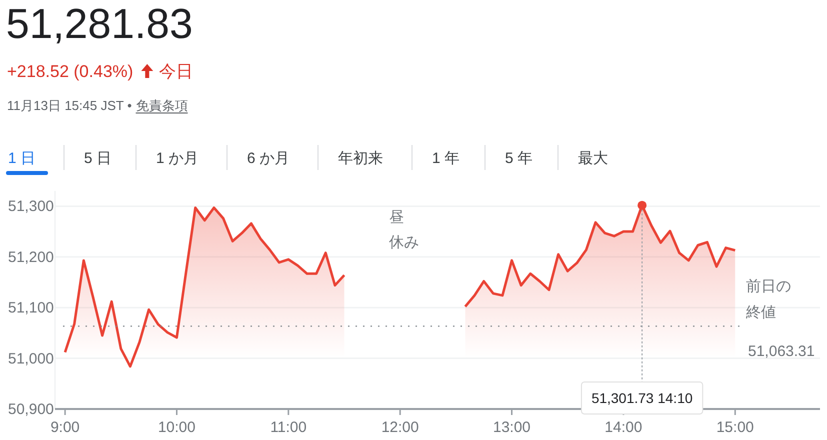  I want to click on annotation: 休み, so click(404, 242).